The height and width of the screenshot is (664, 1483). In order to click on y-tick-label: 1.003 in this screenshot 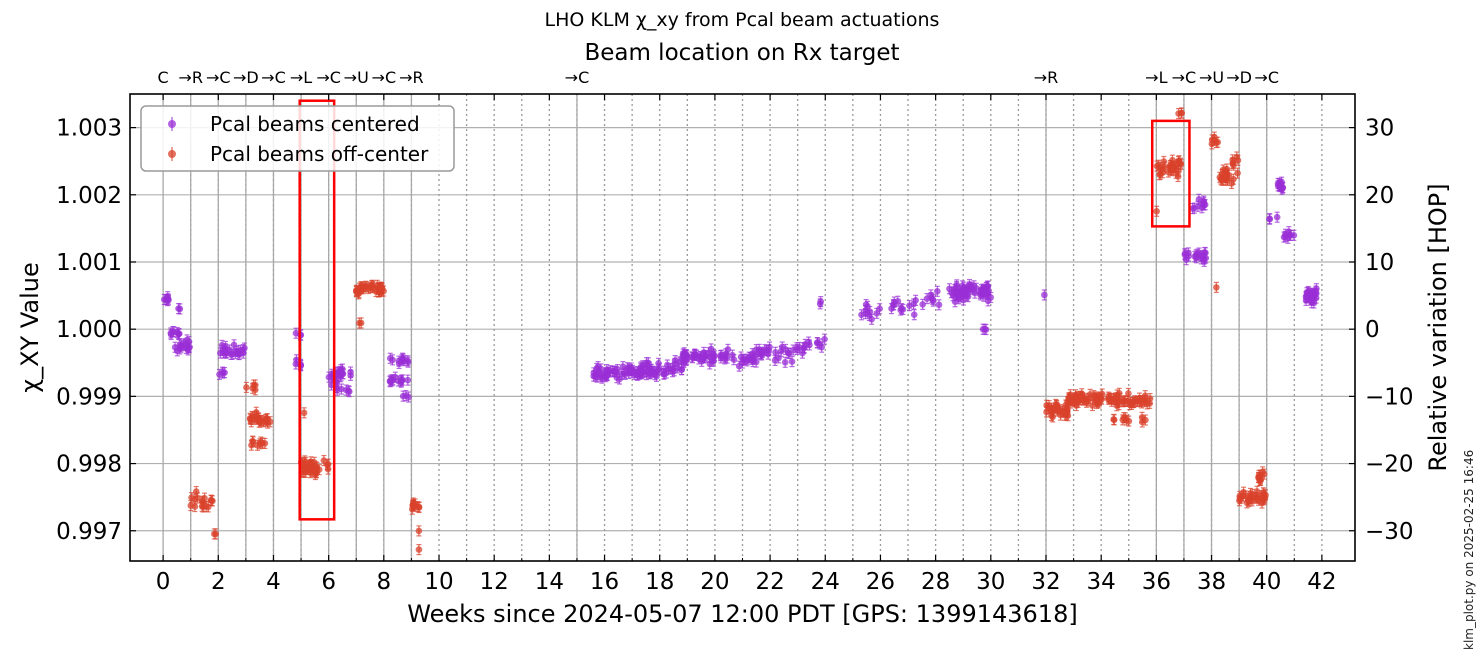, I will do `click(89, 129)`.